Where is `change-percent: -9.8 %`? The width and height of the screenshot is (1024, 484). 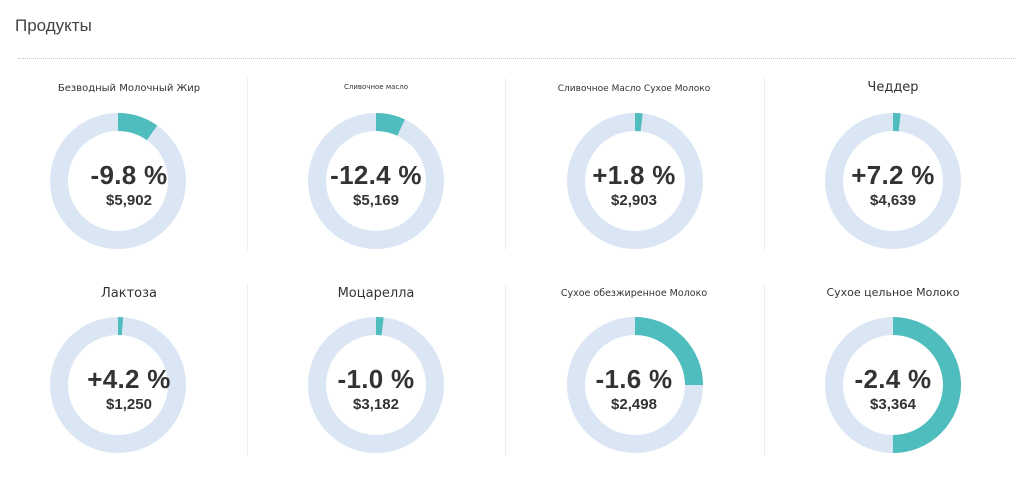
change-percent: -9.8 % is located at coordinates (129, 175).